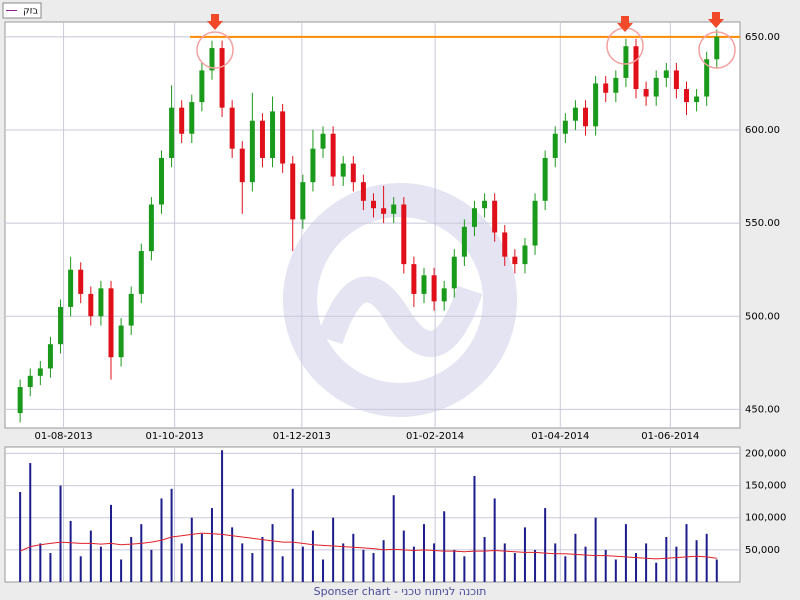  What do you see at coordinates (400, 316) in the screenshot?
I see `watermark` at bounding box center [400, 316].